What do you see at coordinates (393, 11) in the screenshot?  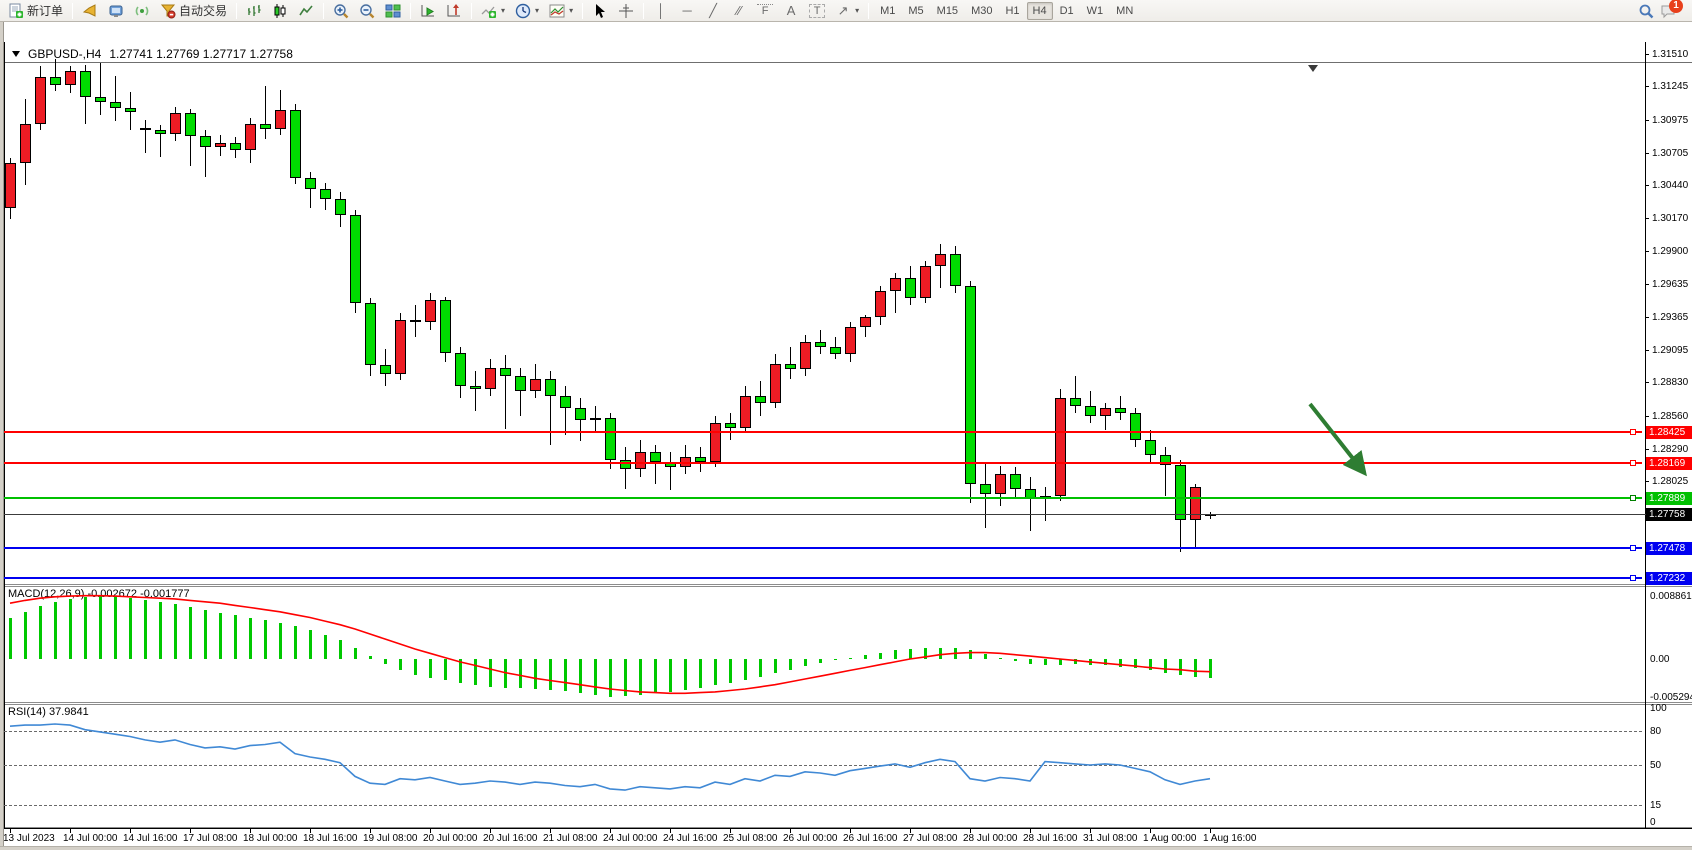 I see `tile-windows-button` at bounding box center [393, 11].